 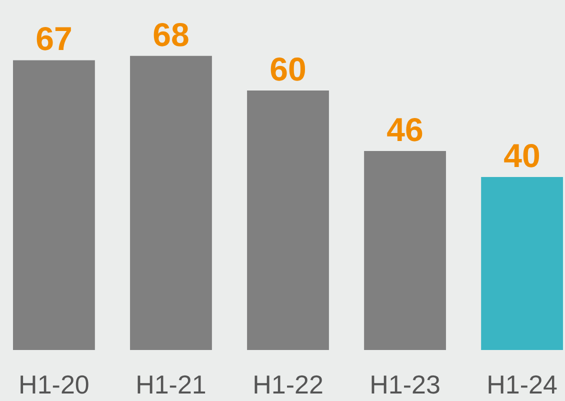 What do you see at coordinates (522, 155) in the screenshot?
I see `data-label: 40` at bounding box center [522, 155].